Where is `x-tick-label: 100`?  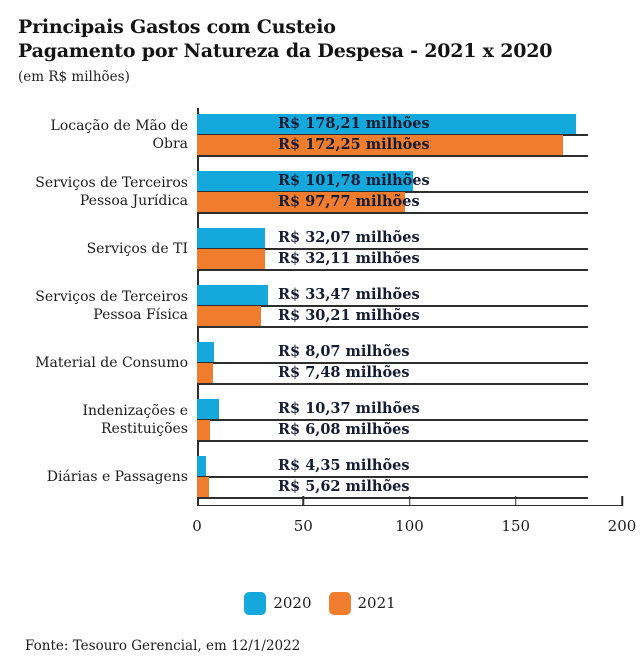 x-tick-label: 100 is located at coordinates (409, 525).